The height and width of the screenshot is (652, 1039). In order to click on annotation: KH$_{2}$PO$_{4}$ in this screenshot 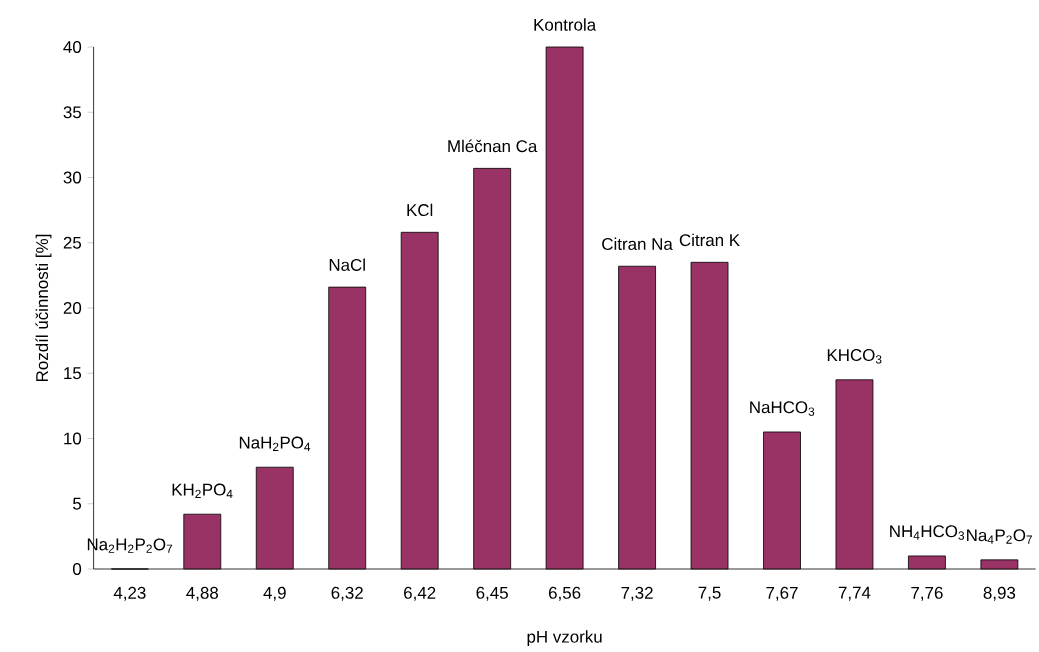, I will do `click(202, 490)`.